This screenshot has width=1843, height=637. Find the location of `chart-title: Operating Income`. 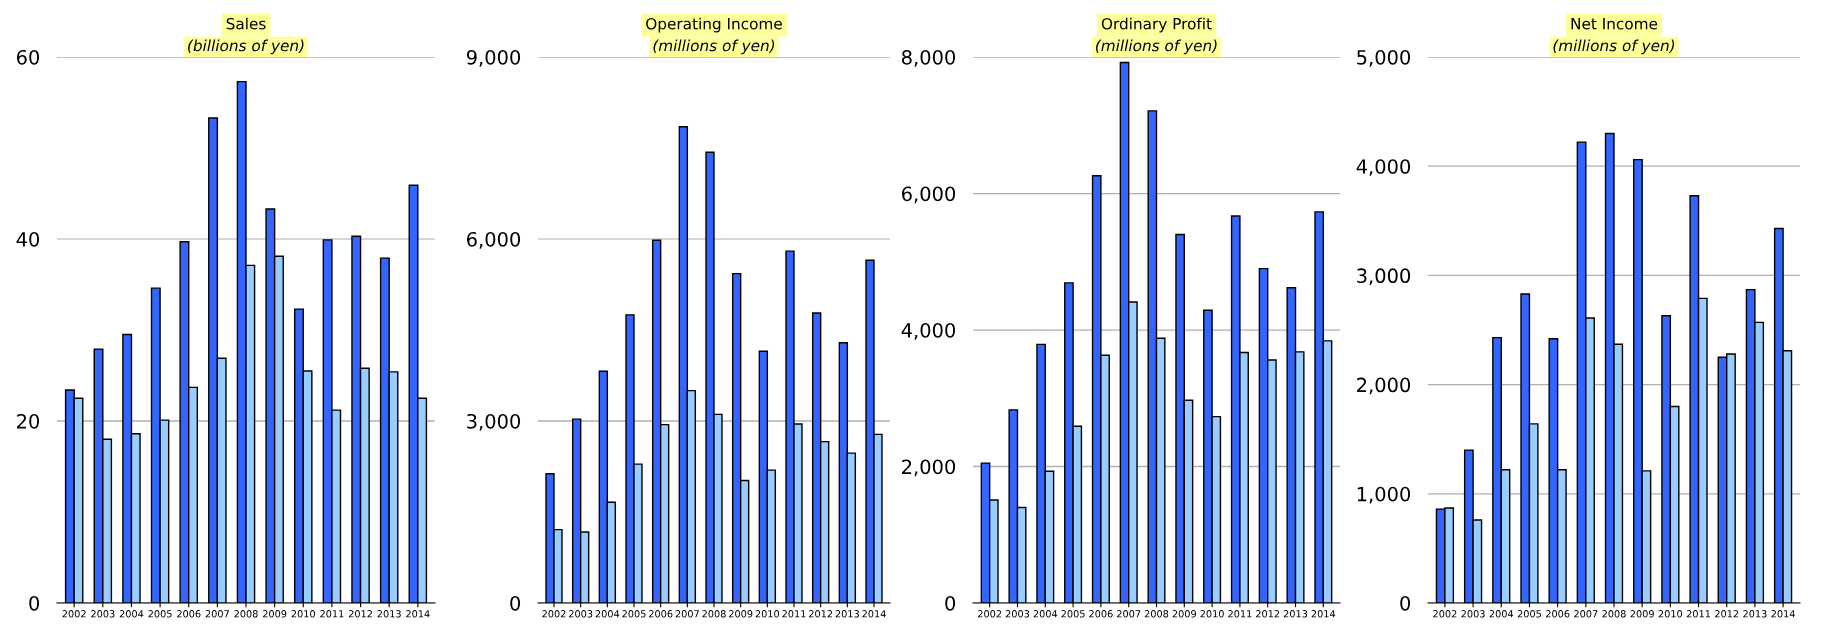

chart-title: Operating Income is located at coordinates (714, 25).